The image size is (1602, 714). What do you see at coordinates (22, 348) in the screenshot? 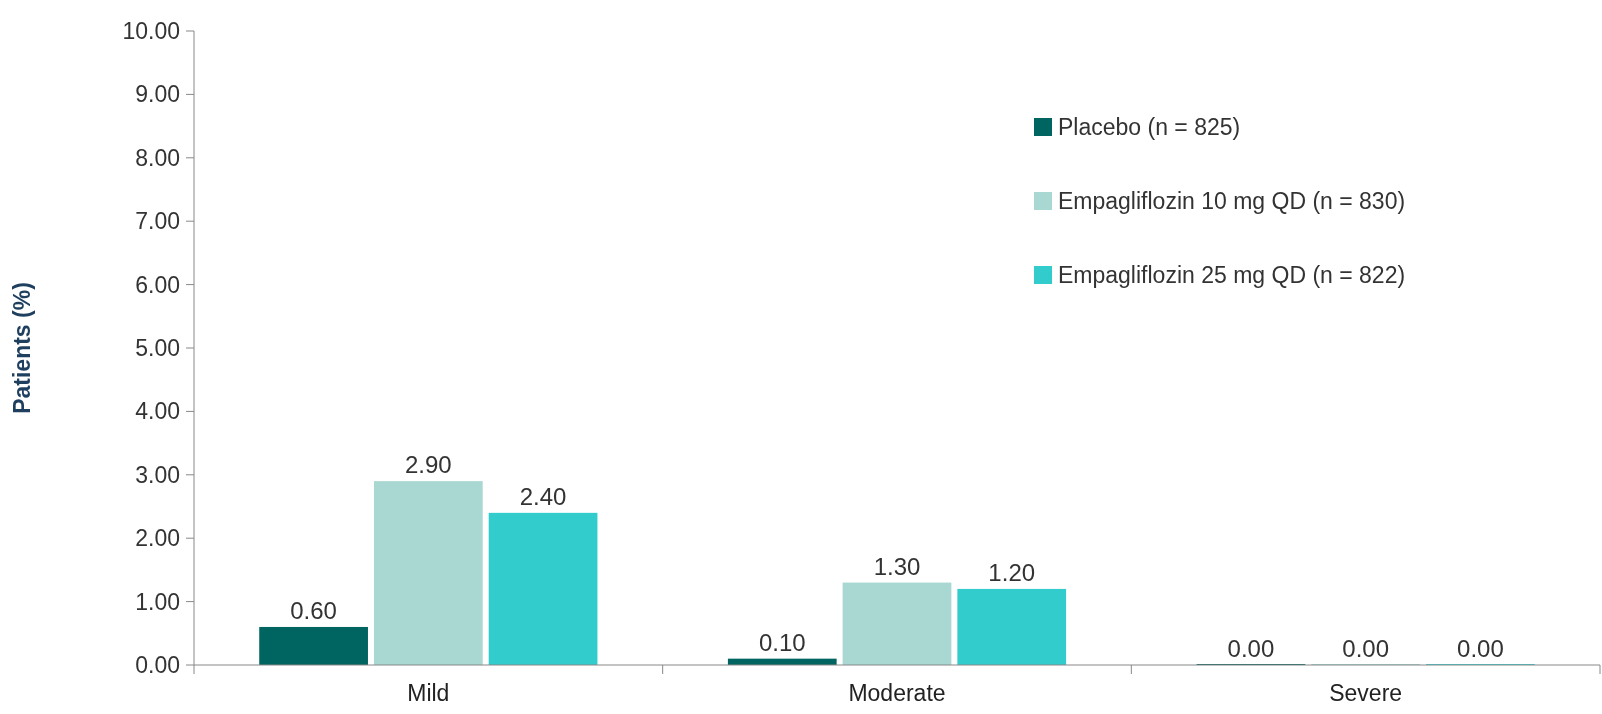
I see `y-axis-title: Patients (%)` at bounding box center [22, 348].